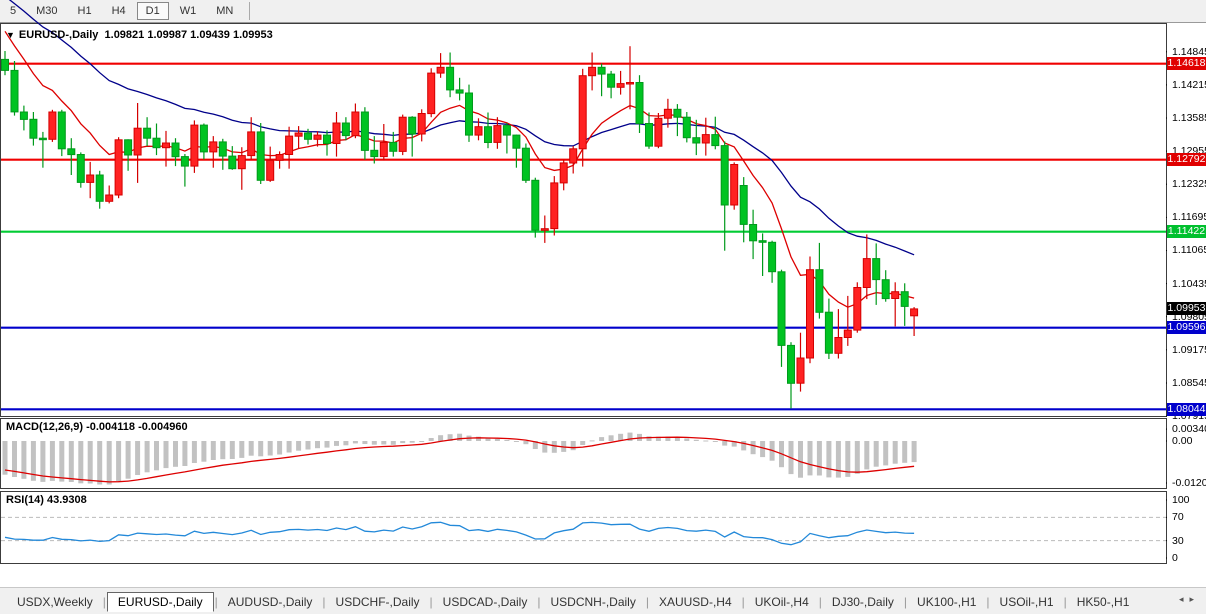 This screenshot has width=1206, height=614. What do you see at coordinates (1189, 382) in the screenshot?
I see `price-tick-label: 1.08545` at bounding box center [1189, 382].